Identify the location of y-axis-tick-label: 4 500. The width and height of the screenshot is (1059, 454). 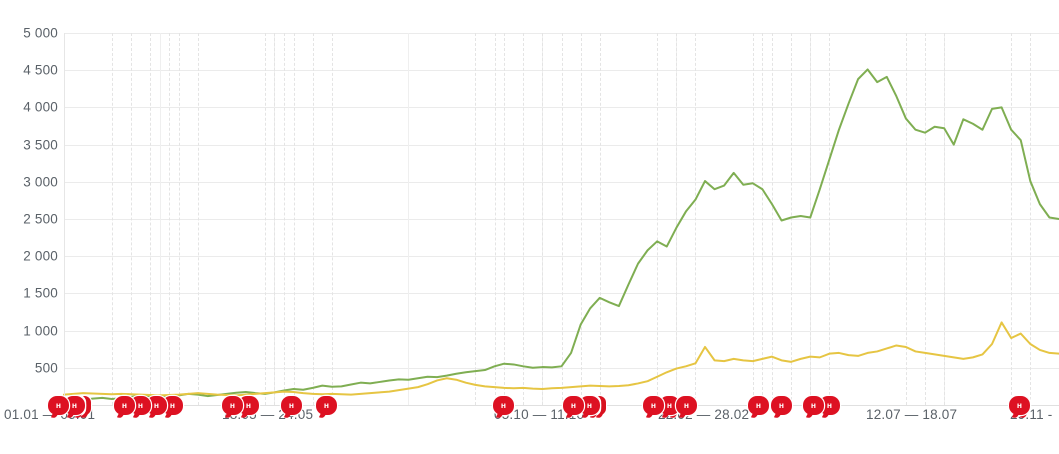
(40, 70).